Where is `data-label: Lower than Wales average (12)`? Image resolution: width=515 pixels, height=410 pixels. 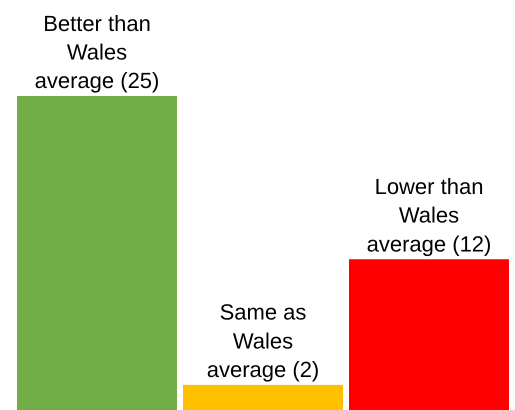
data-label: Lower than Wales average (12) is located at coordinates (429, 215).